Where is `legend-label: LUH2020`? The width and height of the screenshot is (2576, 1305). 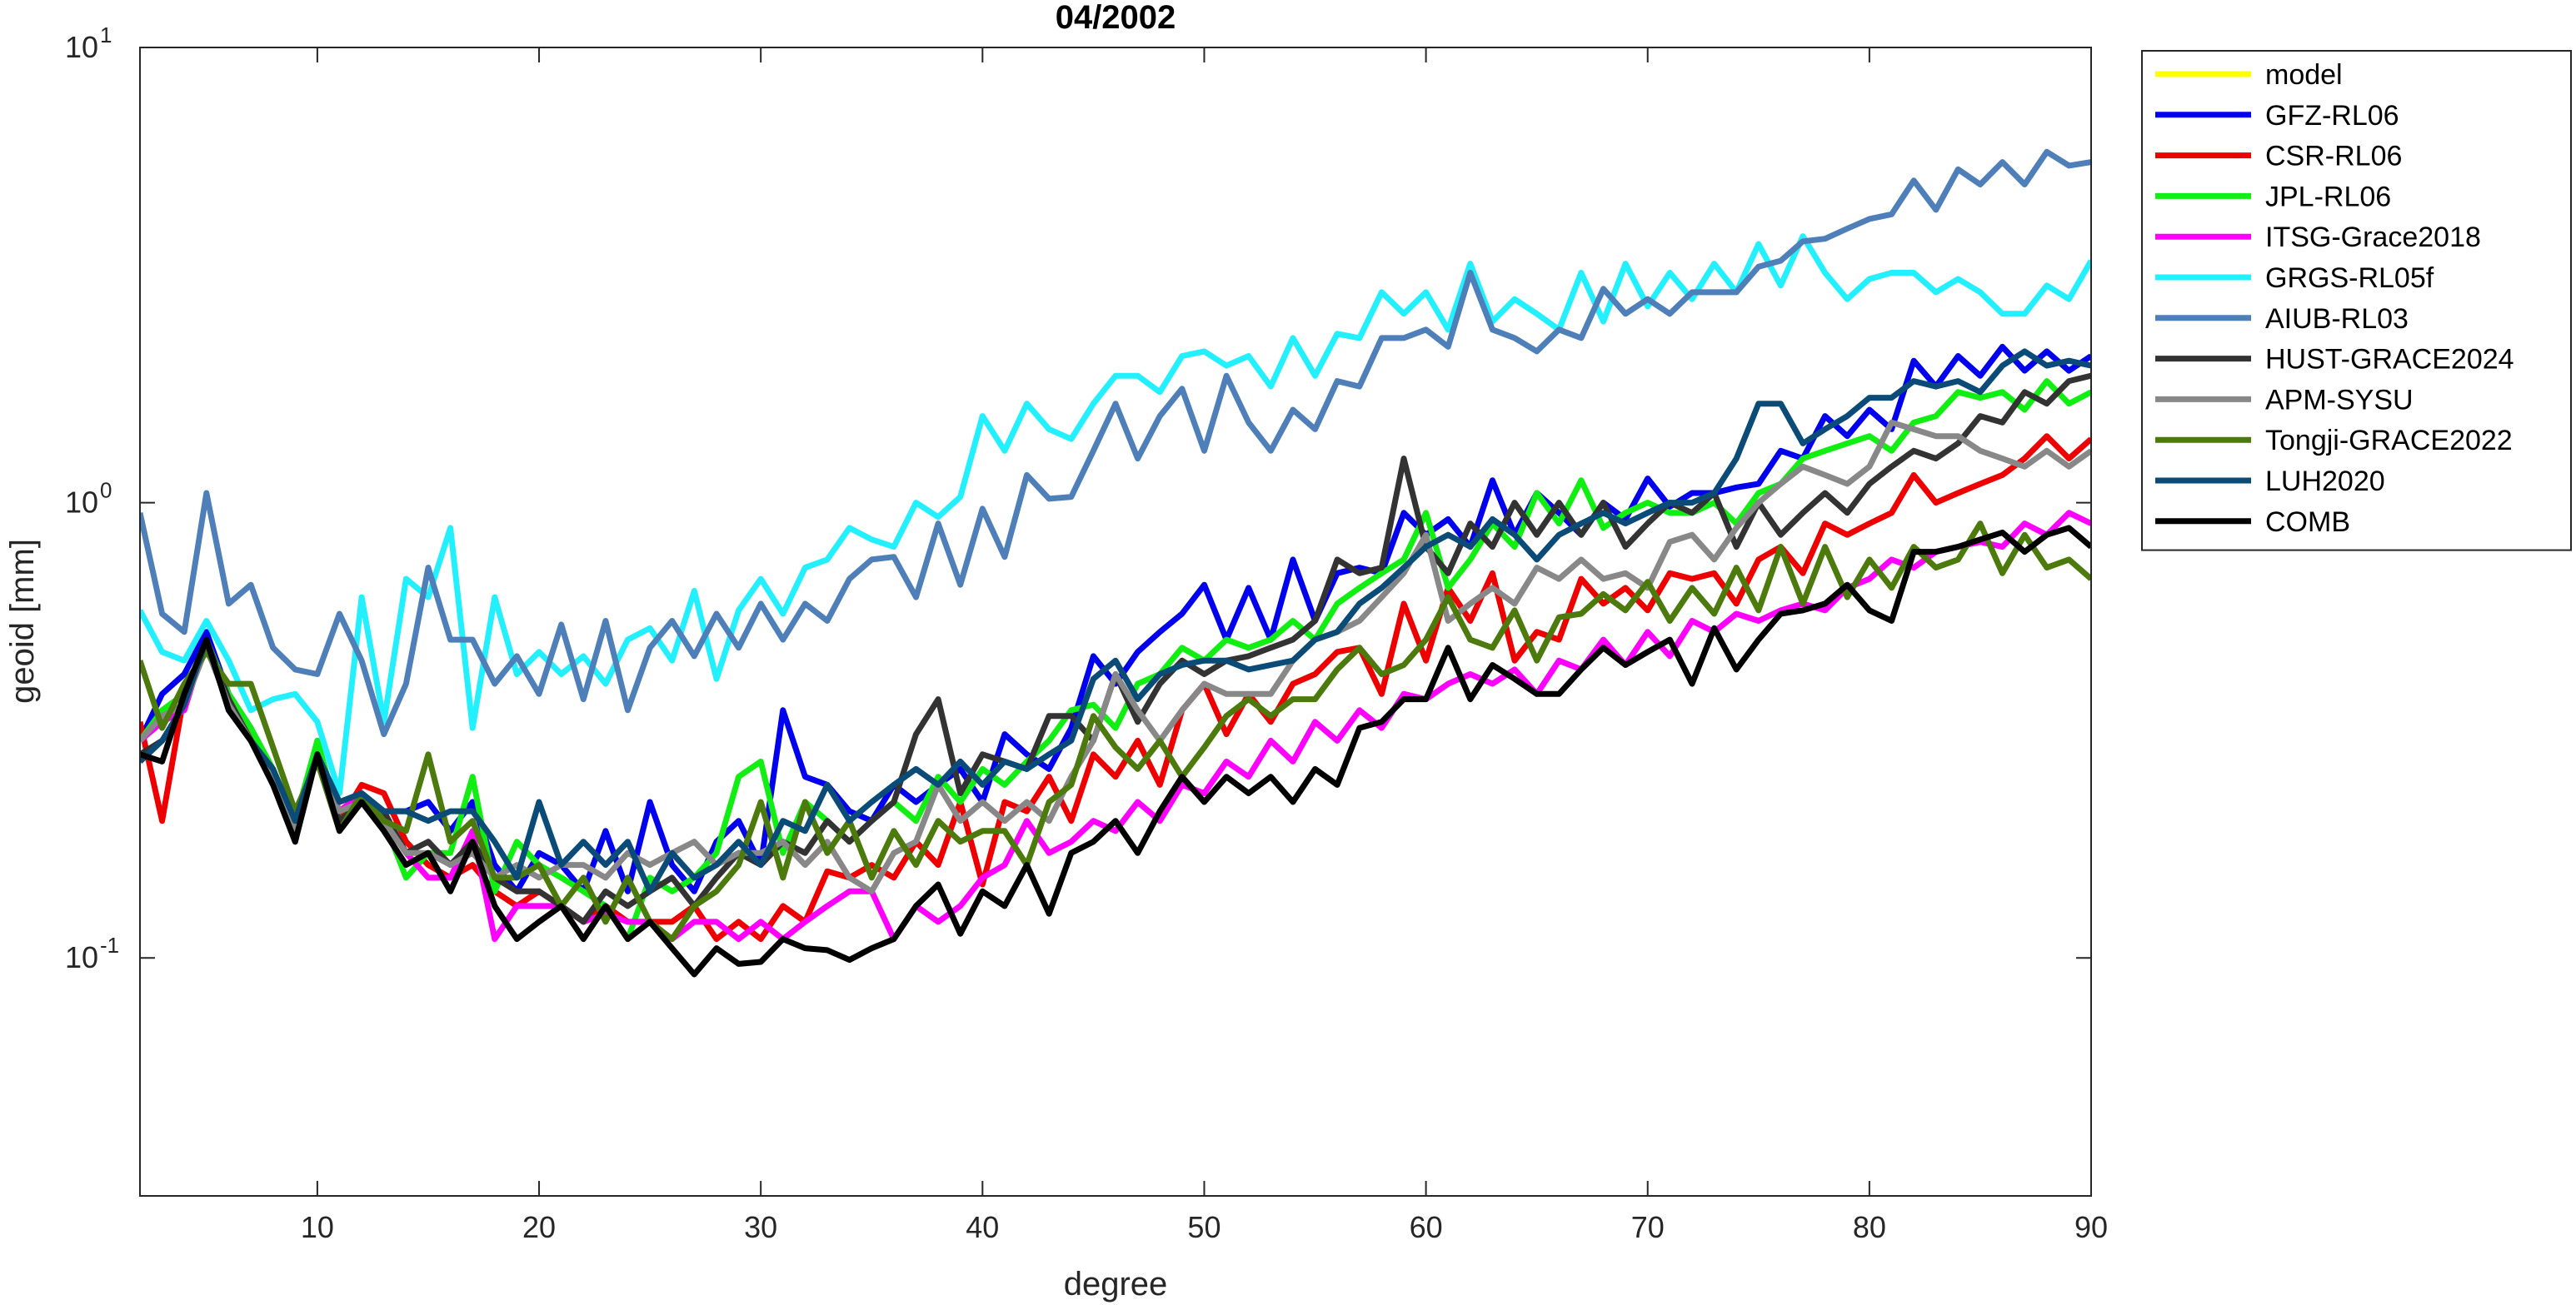
legend-label: LUH2020 is located at coordinates (2325, 481).